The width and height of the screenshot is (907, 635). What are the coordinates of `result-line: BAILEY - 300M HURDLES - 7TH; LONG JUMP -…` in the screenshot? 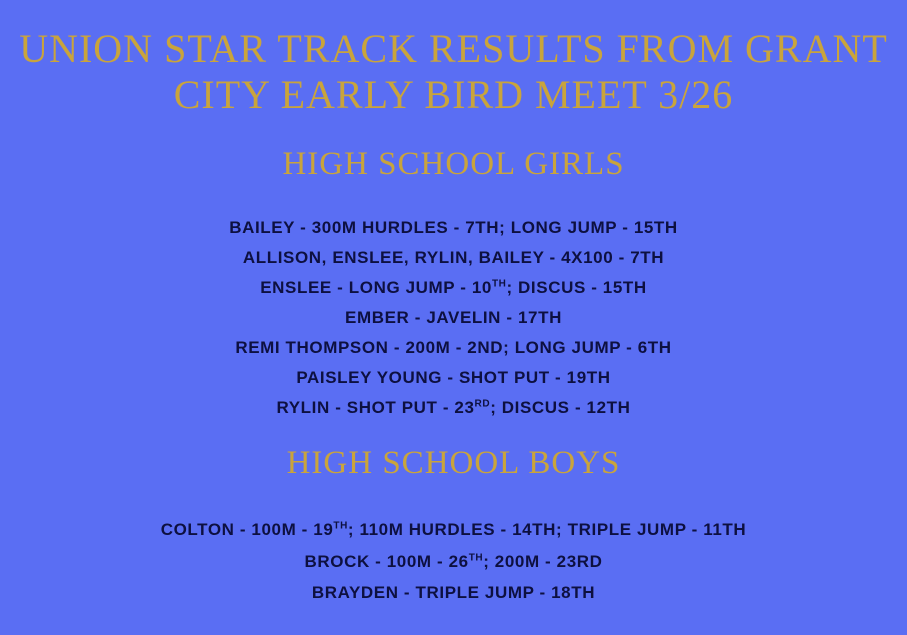 It's located at (453, 228).